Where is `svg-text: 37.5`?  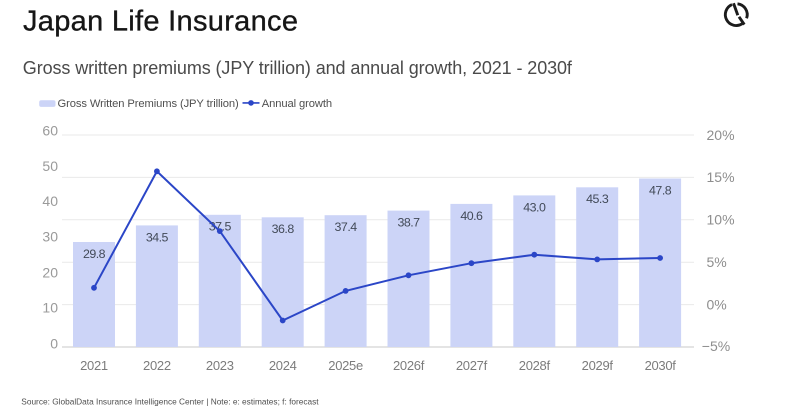
svg-text: 37.5 is located at coordinates (220, 227).